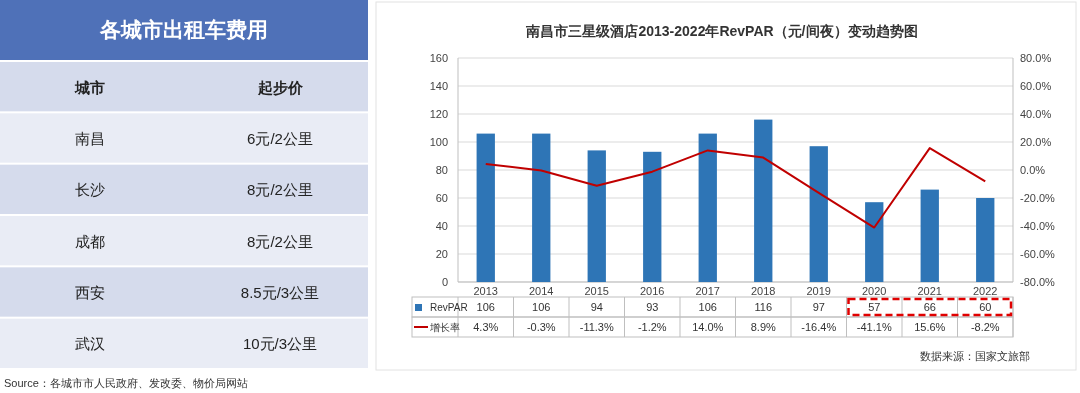  What do you see at coordinates (444, 327) in the screenshot?
I see `legend-label: 增长率` at bounding box center [444, 327].